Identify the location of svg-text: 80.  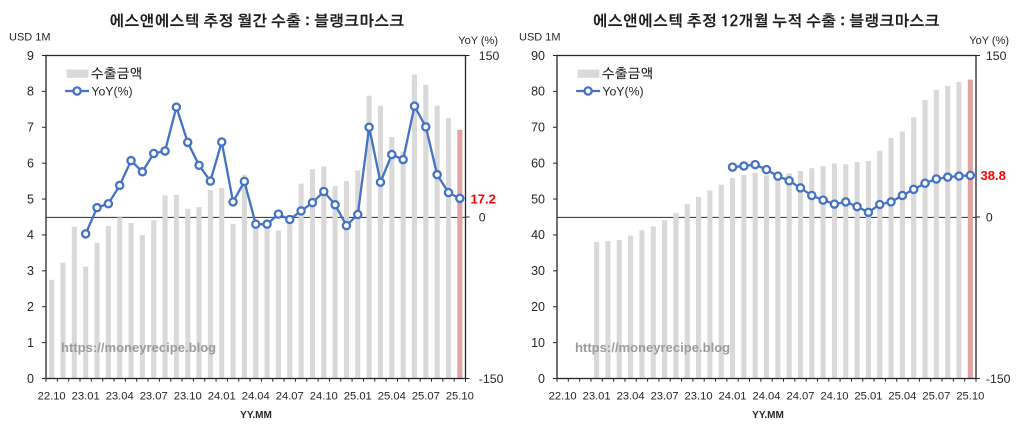
(538, 92).